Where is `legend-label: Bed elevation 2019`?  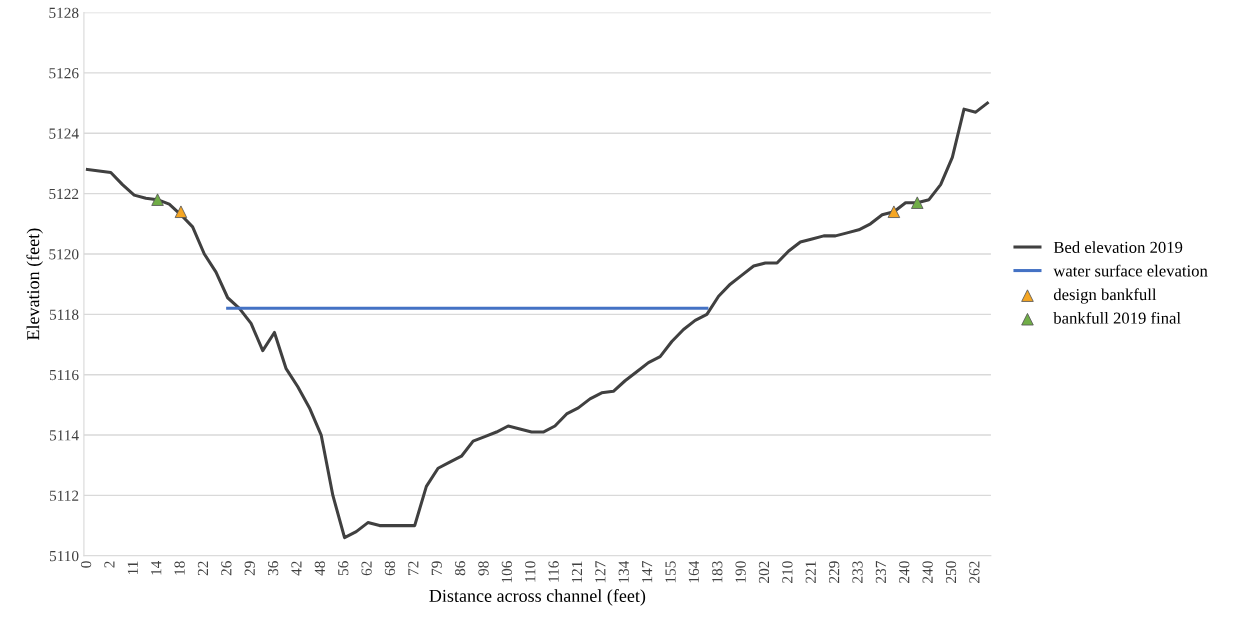 legend-label: Bed elevation 2019 is located at coordinates (1118, 247).